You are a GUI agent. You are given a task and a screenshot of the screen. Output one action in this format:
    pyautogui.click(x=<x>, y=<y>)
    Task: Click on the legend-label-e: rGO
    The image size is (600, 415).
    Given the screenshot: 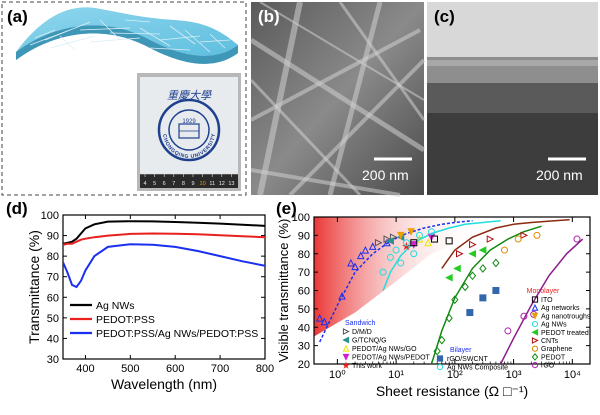 What is the action you would take?
    pyautogui.click(x=548, y=366)
    